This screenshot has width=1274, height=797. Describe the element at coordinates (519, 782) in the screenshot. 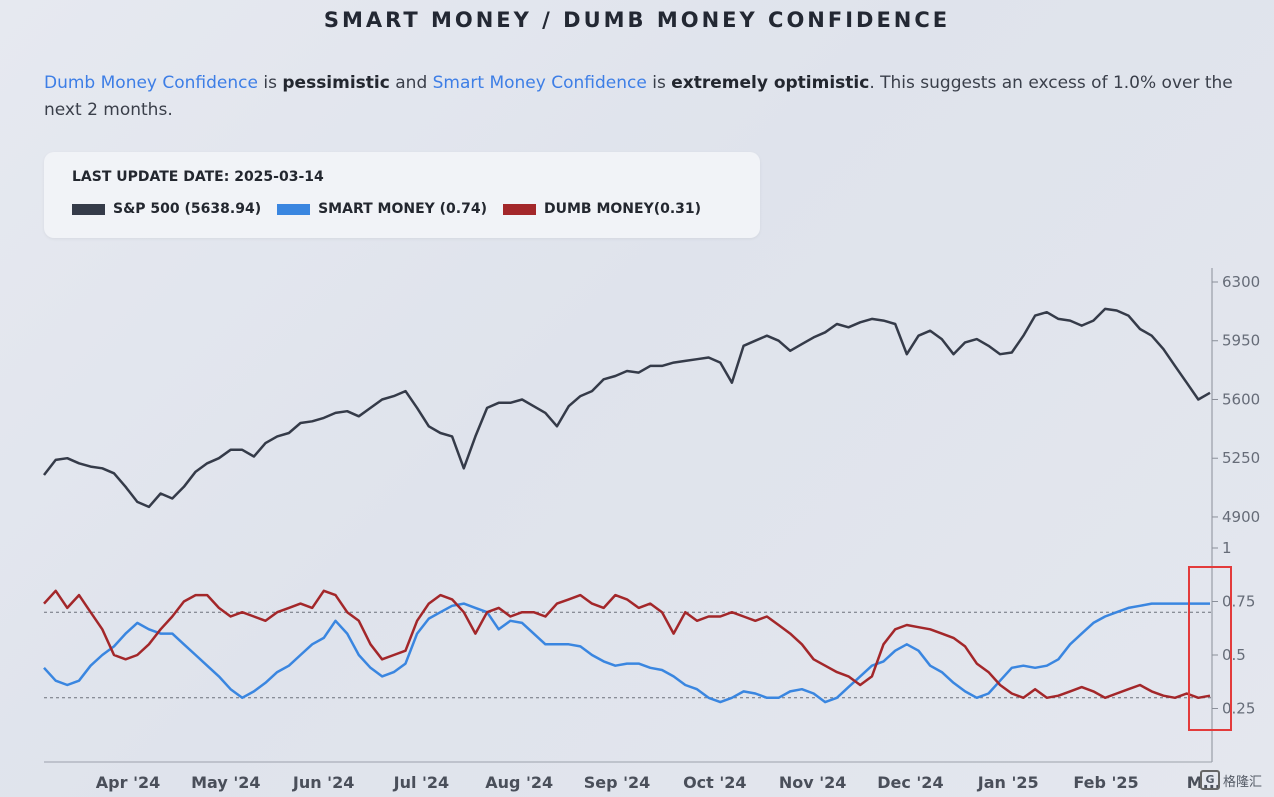

I see `month-label: Aug '24` at that location.